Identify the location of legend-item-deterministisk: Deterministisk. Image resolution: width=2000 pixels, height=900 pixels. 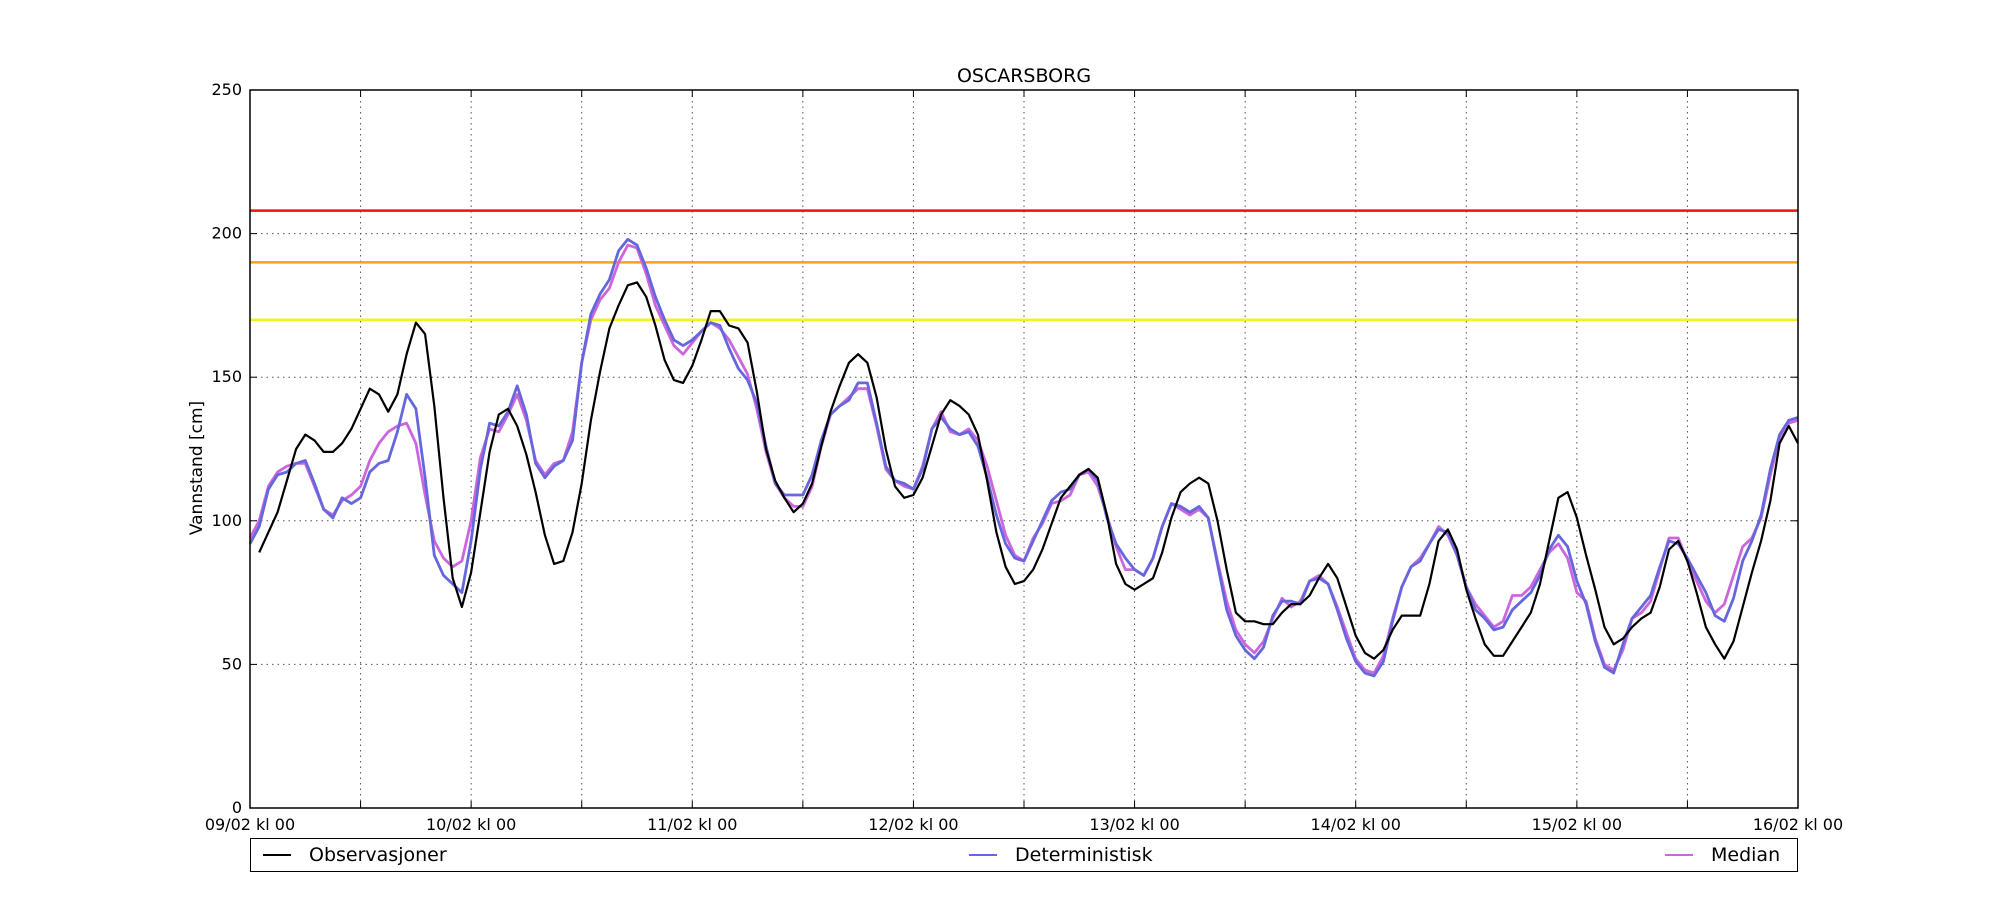
(1061, 855).